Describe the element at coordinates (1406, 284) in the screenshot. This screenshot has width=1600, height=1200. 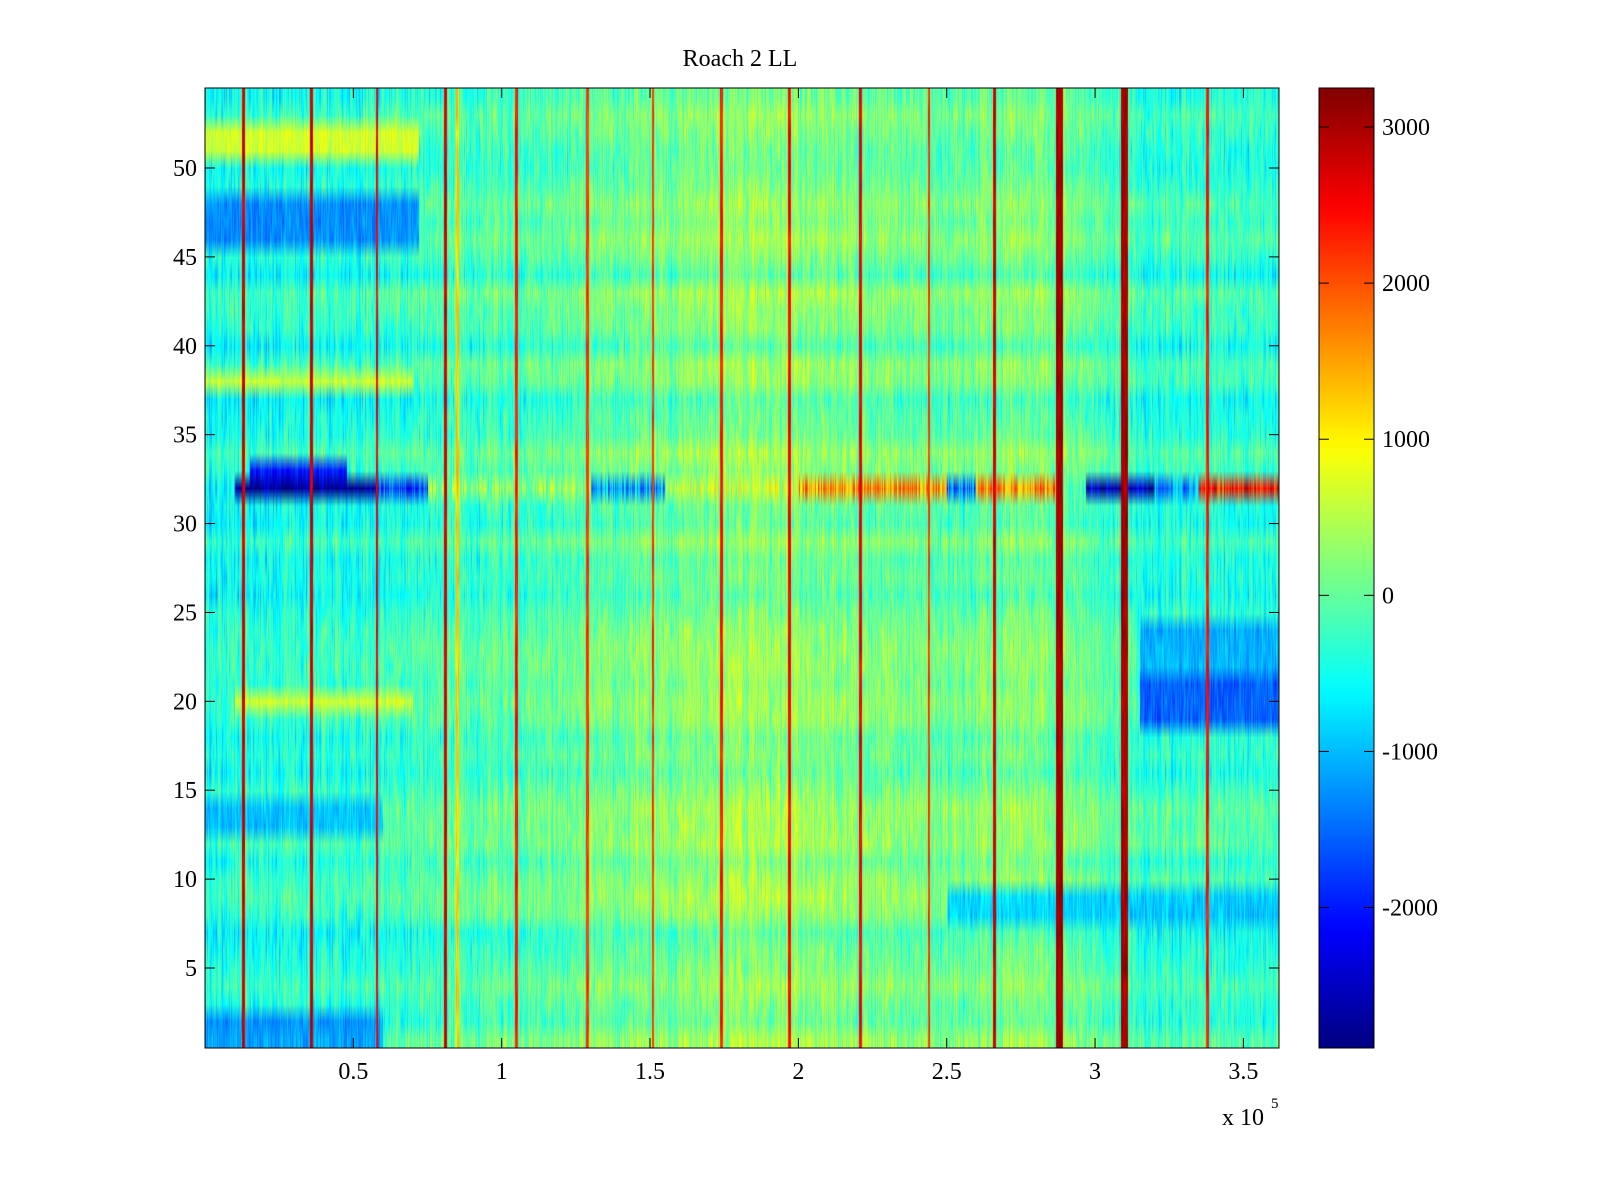
I see `colorbar-tick-label: 2000` at that location.